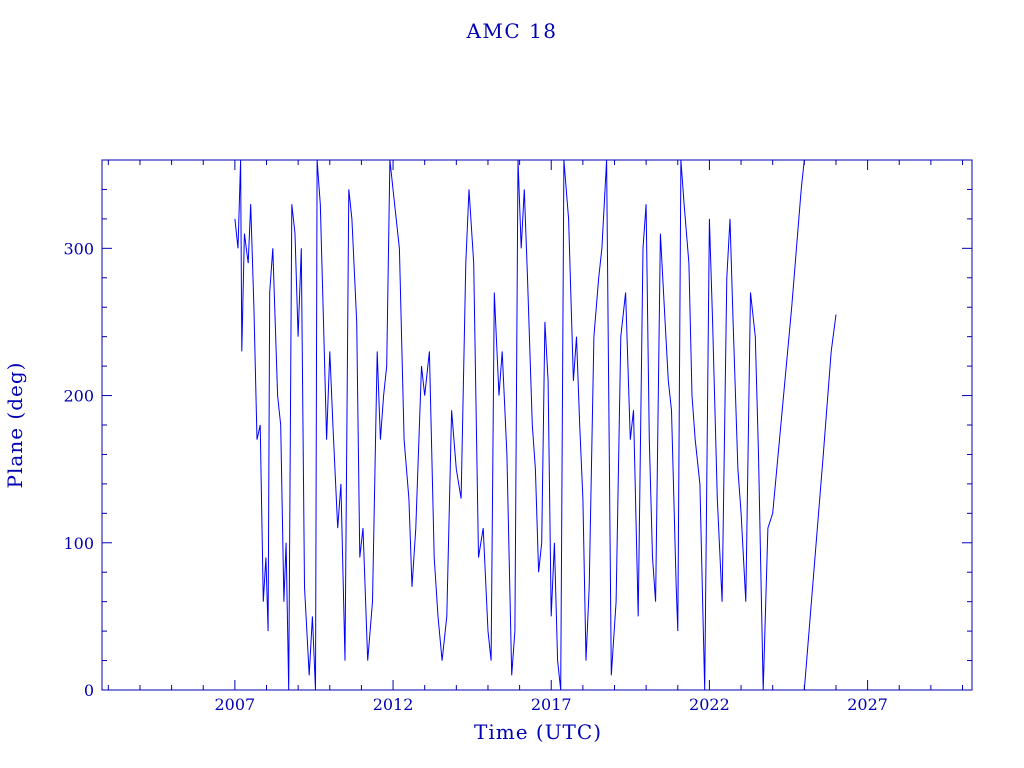  What do you see at coordinates (89, 690) in the screenshot?
I see `y-tick-label: 0` at bounding box center [89, 690].